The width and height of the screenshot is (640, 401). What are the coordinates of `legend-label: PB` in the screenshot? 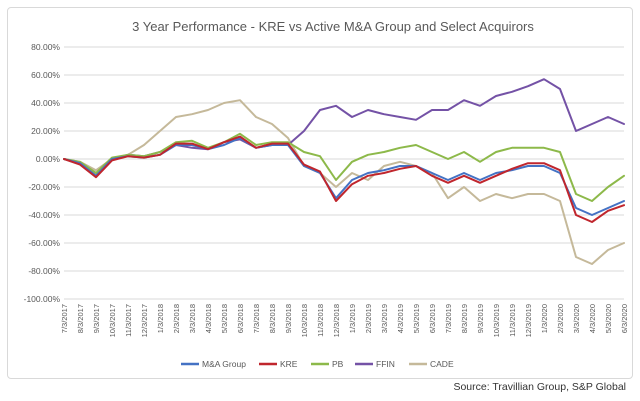 It's located at (338, 364).